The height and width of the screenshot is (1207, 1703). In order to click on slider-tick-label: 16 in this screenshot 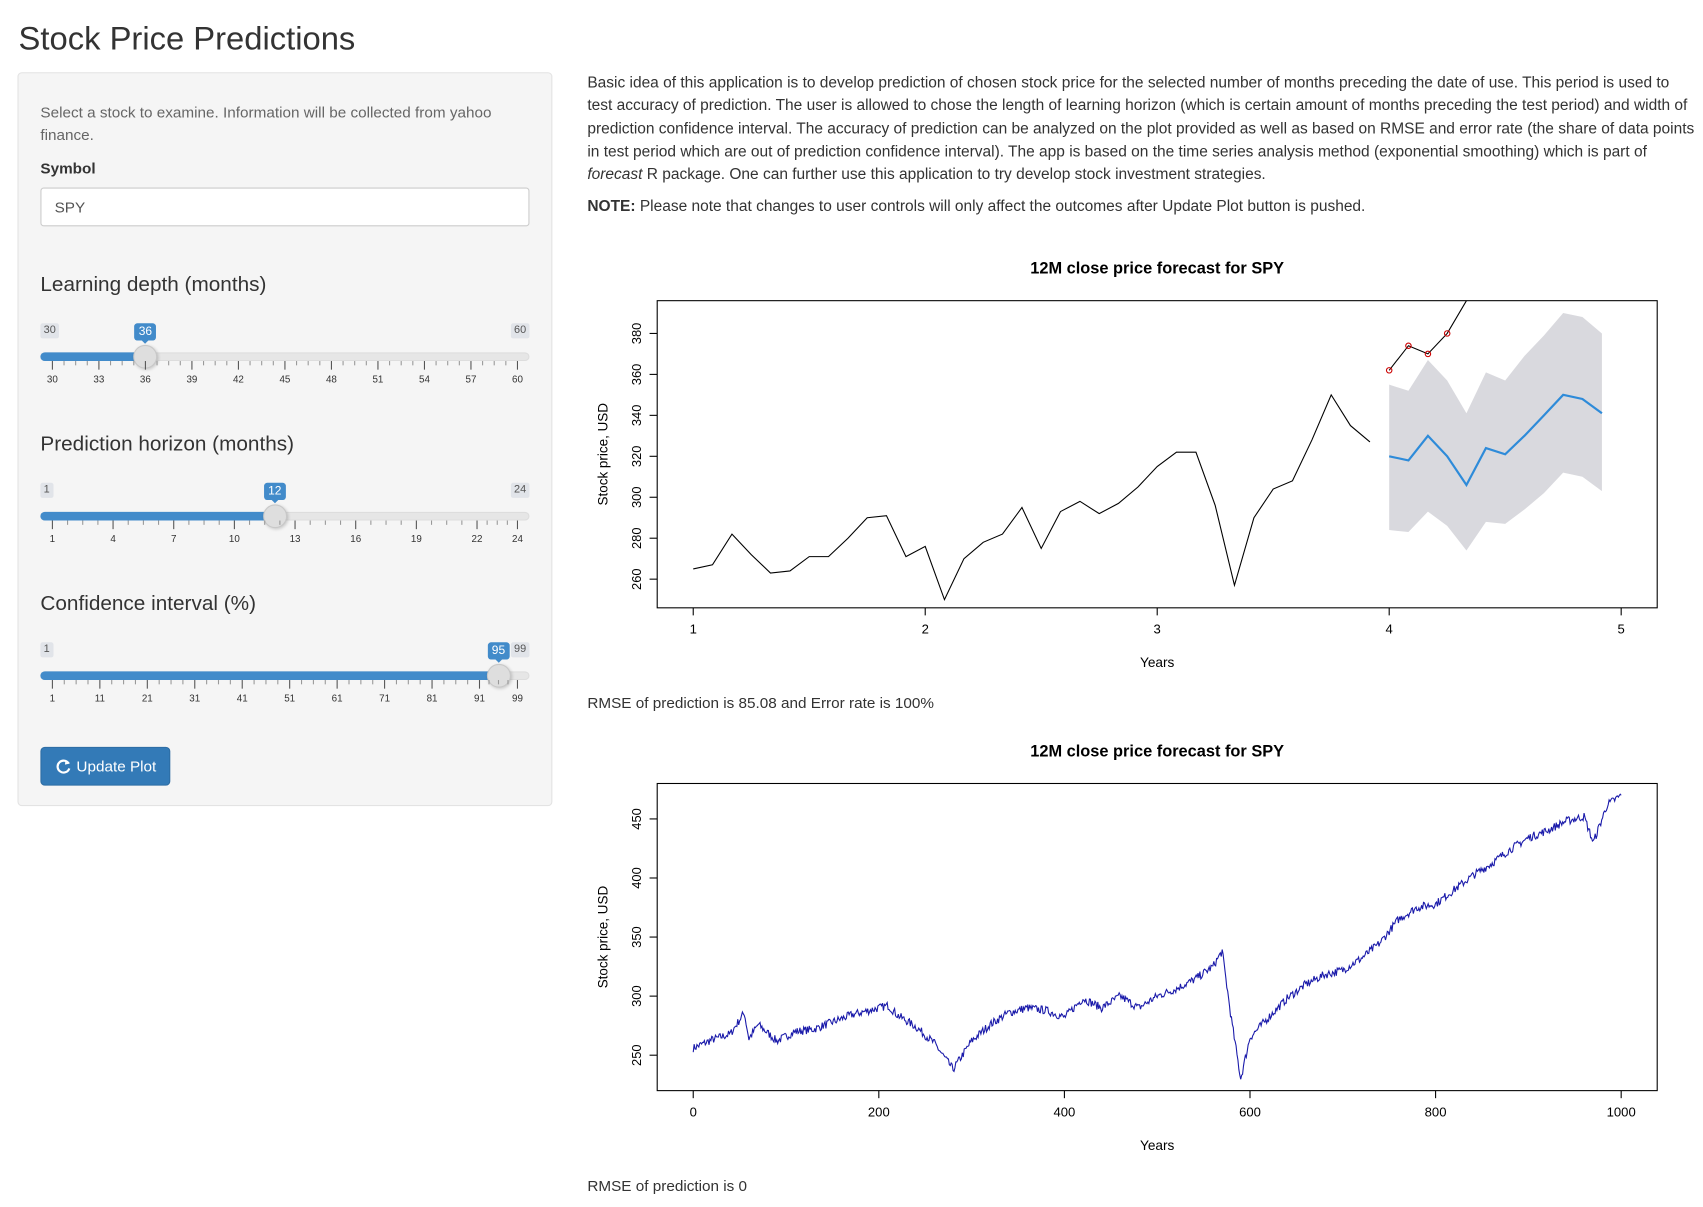, I will do `click(355, 539)`.